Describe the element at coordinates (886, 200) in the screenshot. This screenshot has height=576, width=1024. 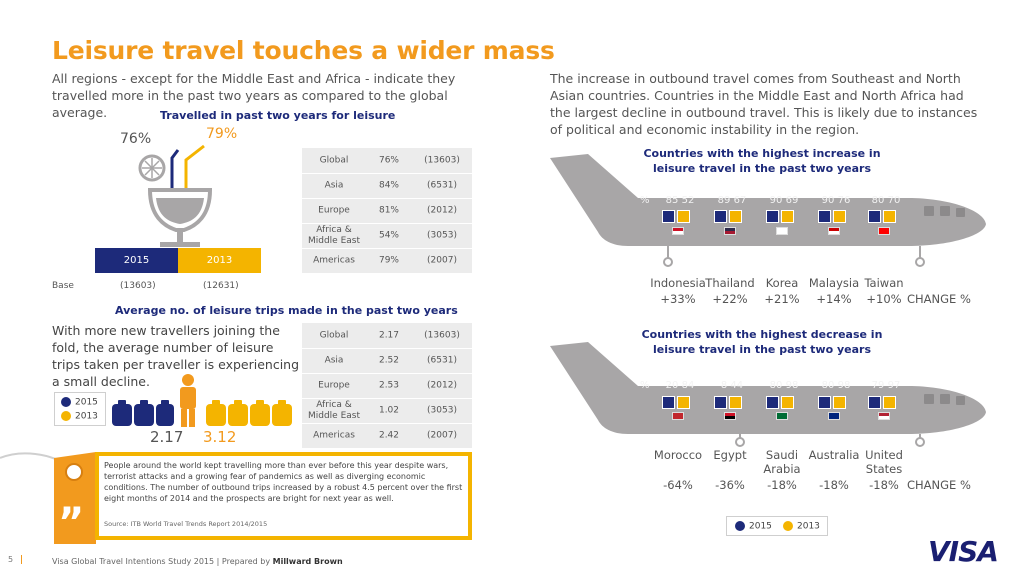
I see `country-values: 80 70` at that location.